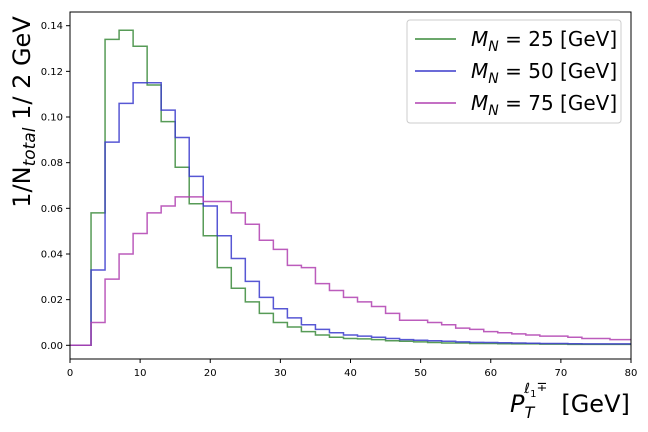  I want to click on y-axis-label: 1/Ntotal 1/ 2 GeV, so click(24, 112).